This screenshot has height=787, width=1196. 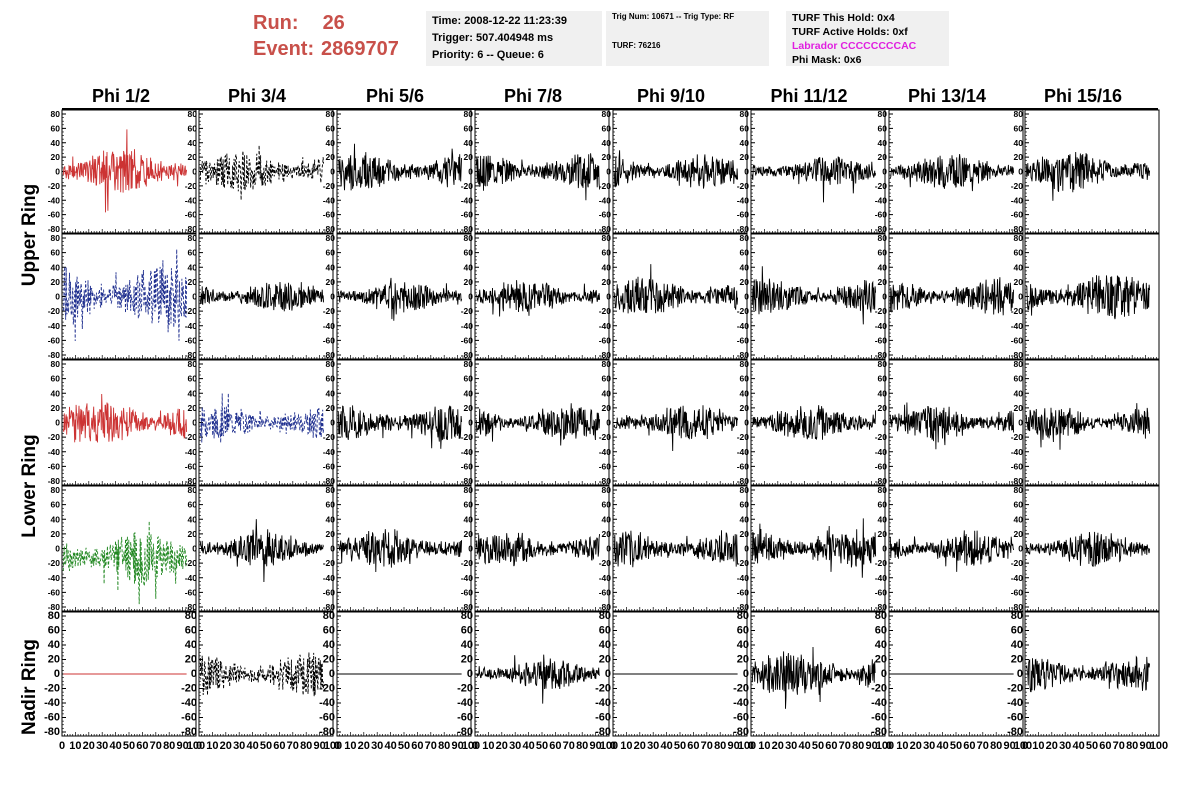 What do you see at coordinates (1009, 746) in the screenshot?
I see `x-tick-label: 90` at bounding box center [1009, 746].